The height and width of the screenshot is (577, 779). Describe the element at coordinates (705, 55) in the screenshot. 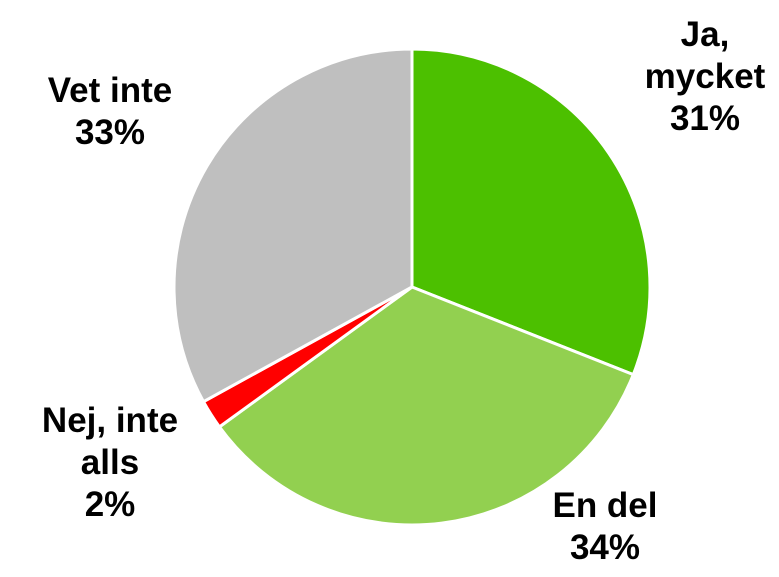

I see `category-label: Ja, mycket` at that location.